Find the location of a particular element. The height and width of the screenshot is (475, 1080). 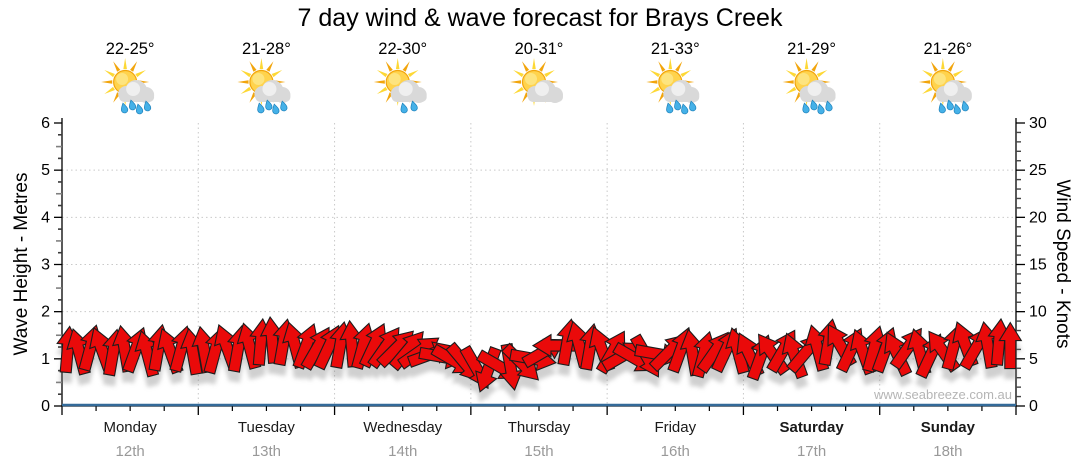

date-label: 17th is located at coordinates (811, 451).